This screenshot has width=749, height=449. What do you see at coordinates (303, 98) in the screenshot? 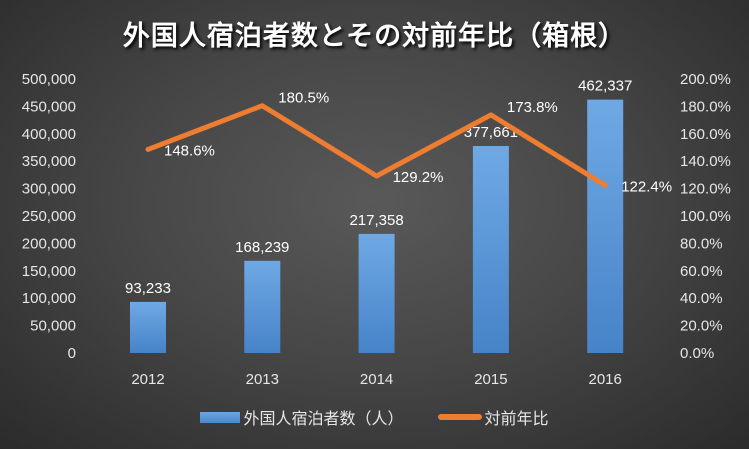
I see `line-data-label: 180.5%` at bounding box center [303, 98].